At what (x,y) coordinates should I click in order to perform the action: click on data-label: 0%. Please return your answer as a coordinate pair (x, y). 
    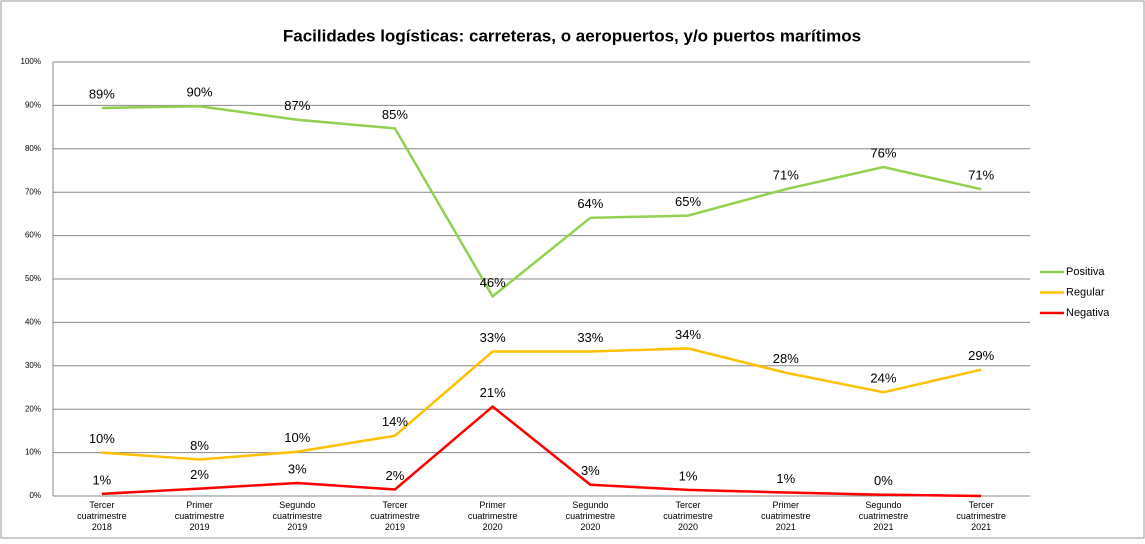
    Looking at the image, I should click on (883, 480).